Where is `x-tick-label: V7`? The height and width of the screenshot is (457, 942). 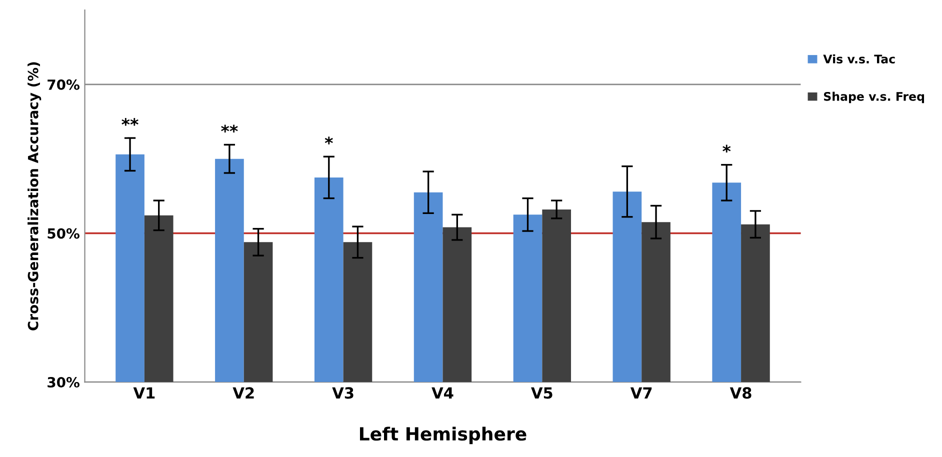
x-tick-label: V7 is located at coordinates (641, 393).